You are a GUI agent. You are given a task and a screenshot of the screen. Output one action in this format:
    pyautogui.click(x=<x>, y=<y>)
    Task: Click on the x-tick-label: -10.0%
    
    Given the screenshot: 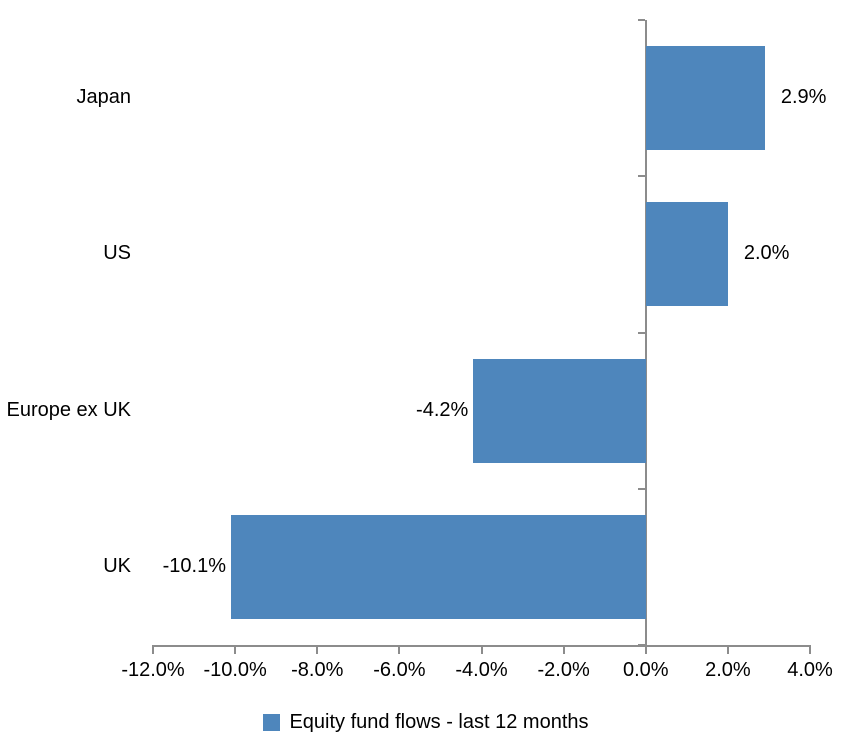 What is the action you would take?
    pyautogui.click(x=235, y=670)
    